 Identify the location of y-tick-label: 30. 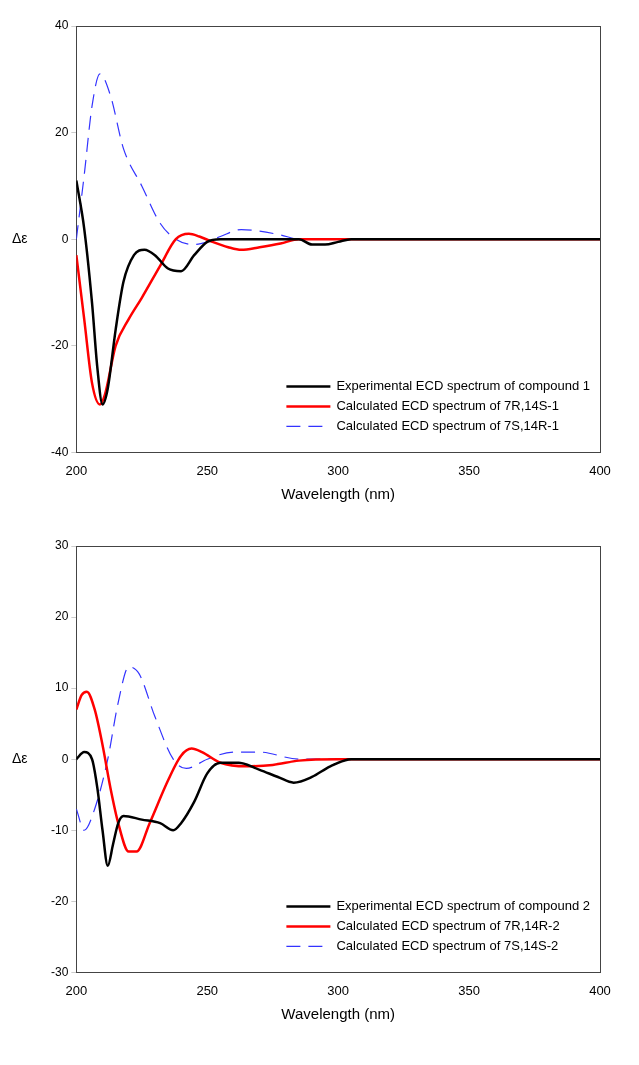
(61, 545).